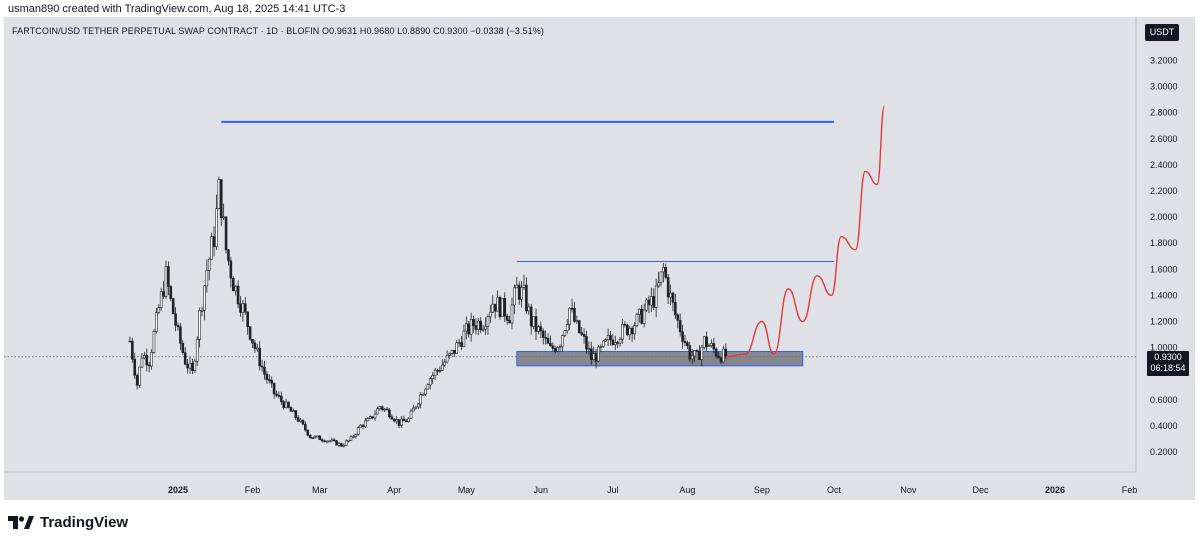 The image size is (1199, 545). I want to click on tradingview-logo: TradingView, so click(68, 522).